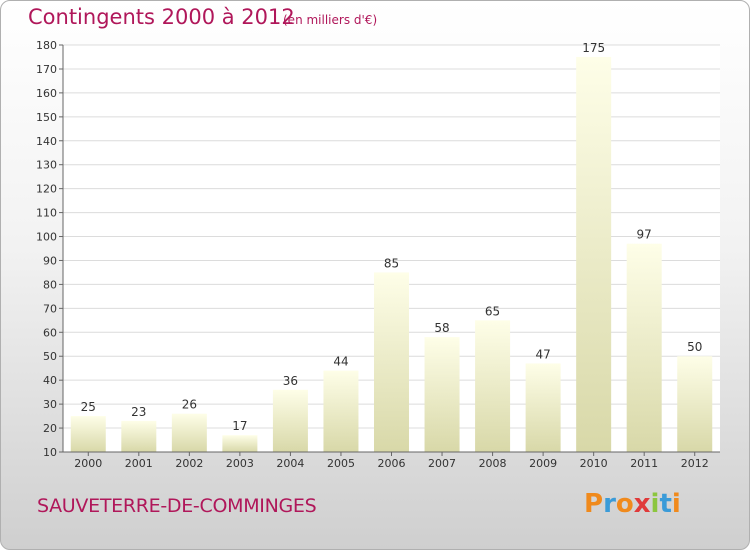 The image size is (750, 550). I want to click on x-tick-label-2010: 2010, so click(594, 463).